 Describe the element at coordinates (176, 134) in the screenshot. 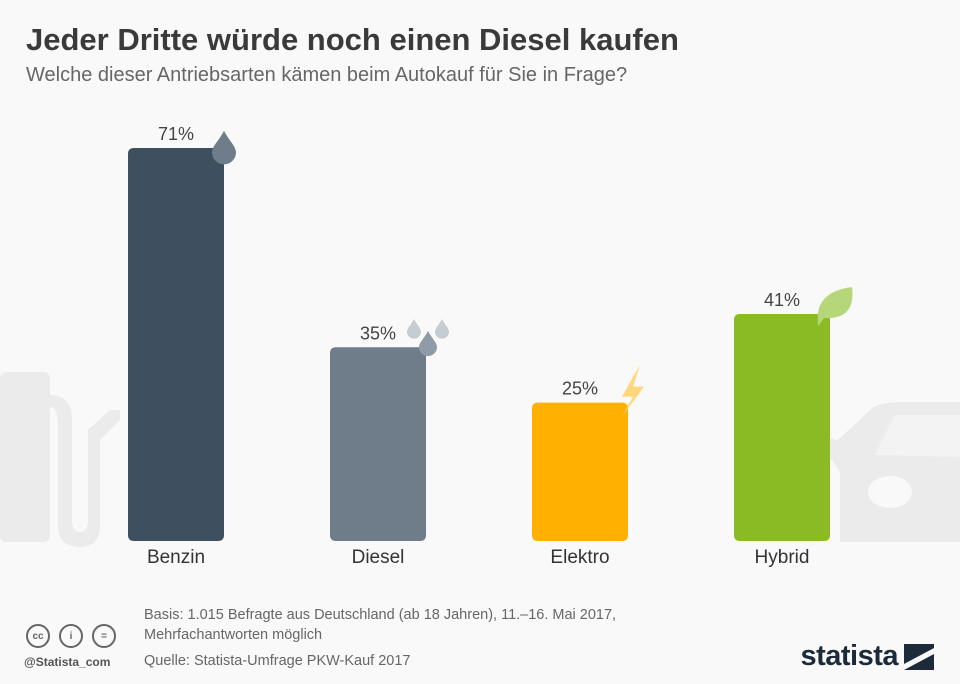

I see `data-label: 71%` at that location.